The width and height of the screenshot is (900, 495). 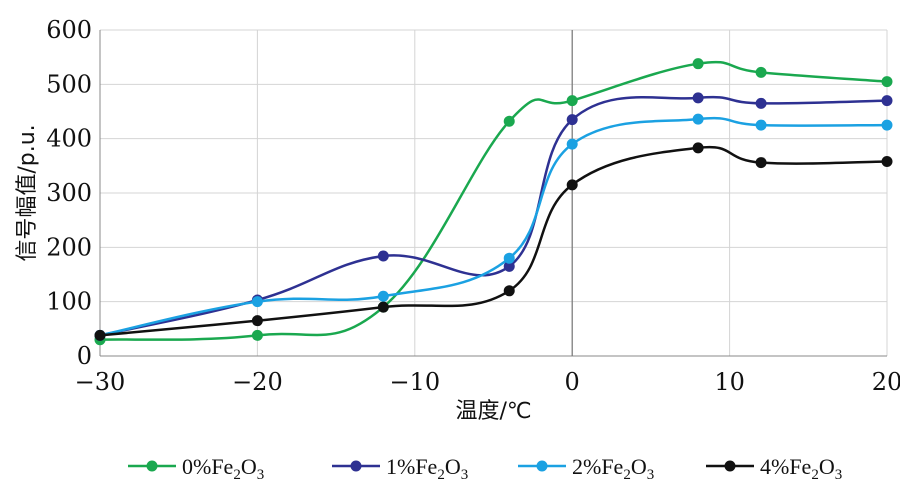 I want to click on legend-item: 1%Fe2O3, so click(x=400, y=468).